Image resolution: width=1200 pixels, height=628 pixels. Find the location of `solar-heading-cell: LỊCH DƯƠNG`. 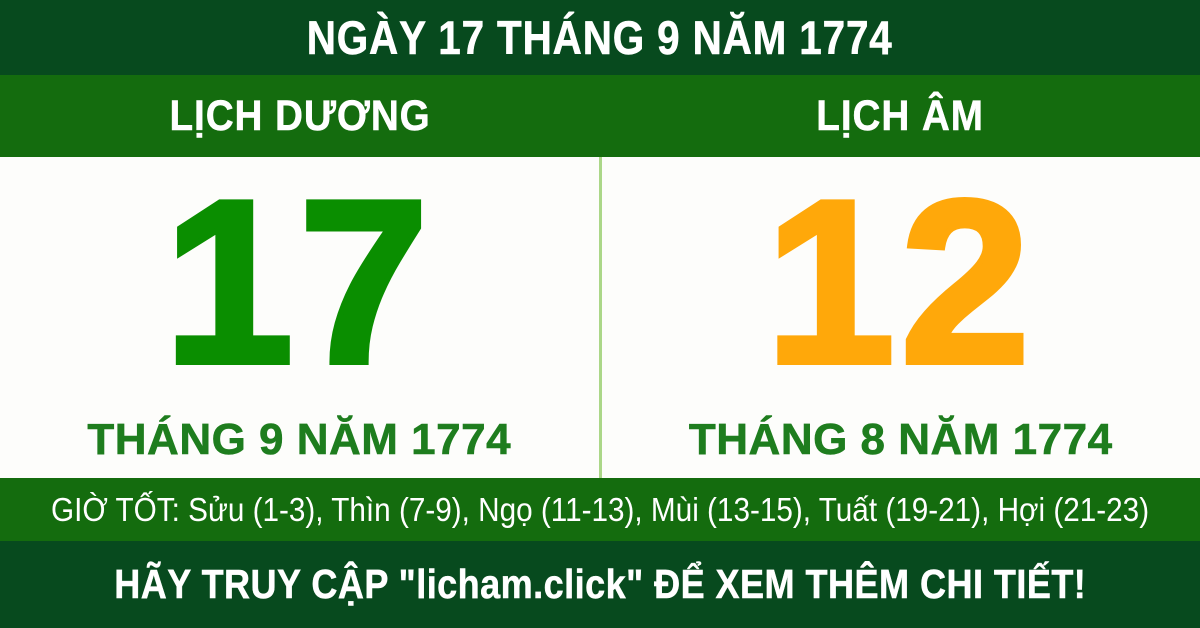

solar-heading-cell: LỊCH DƯƠNG is located at coordinates (300, 116).